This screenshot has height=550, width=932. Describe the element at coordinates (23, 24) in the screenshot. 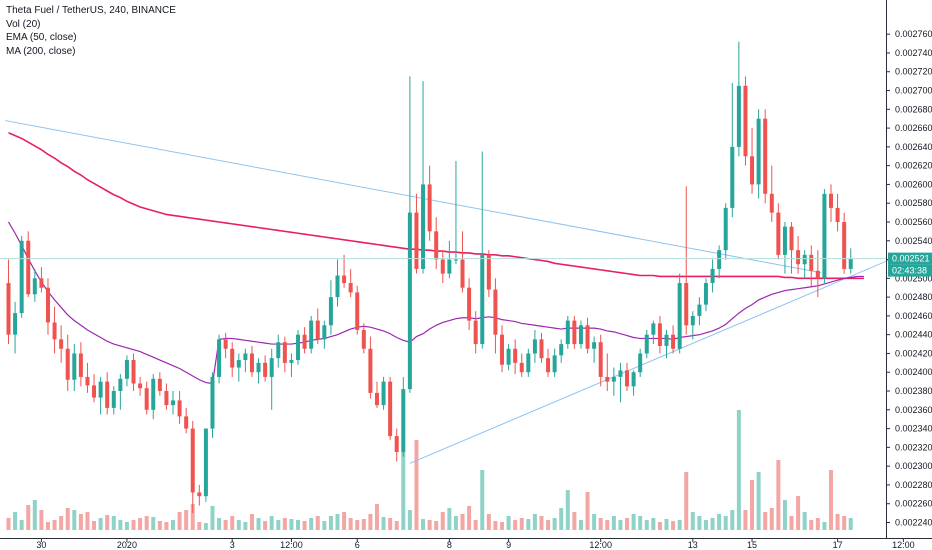

I see `legend-volume: Vol (20)` at that location.